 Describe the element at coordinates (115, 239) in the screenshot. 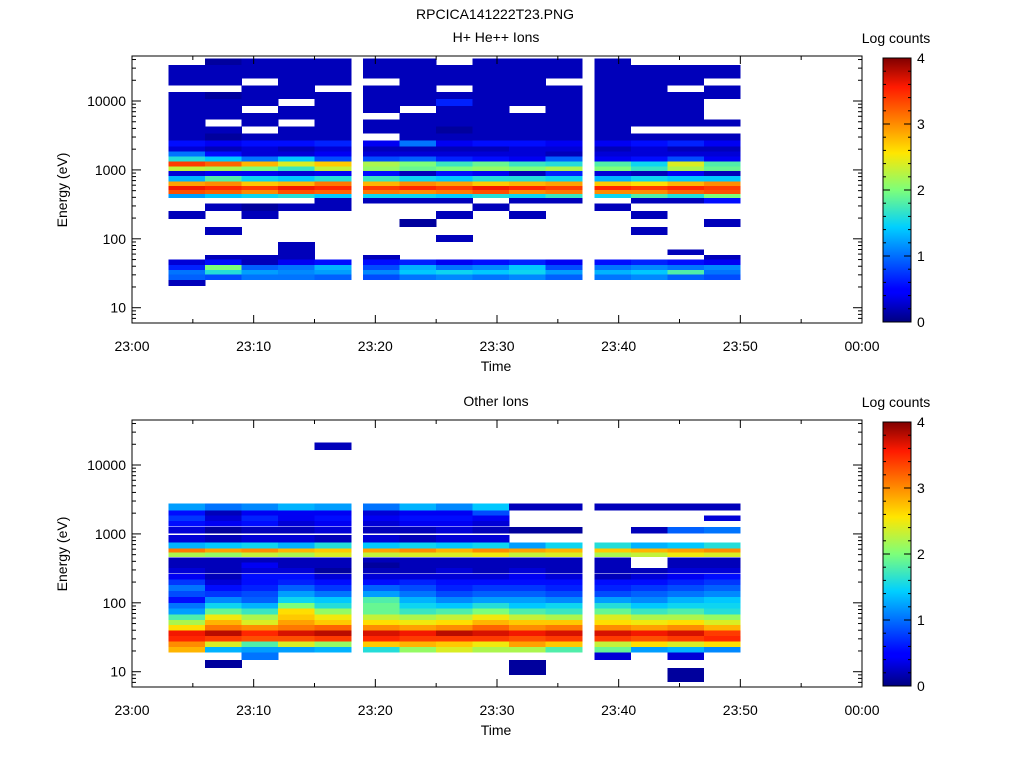

I see `y-tick-label: 100` at that location.